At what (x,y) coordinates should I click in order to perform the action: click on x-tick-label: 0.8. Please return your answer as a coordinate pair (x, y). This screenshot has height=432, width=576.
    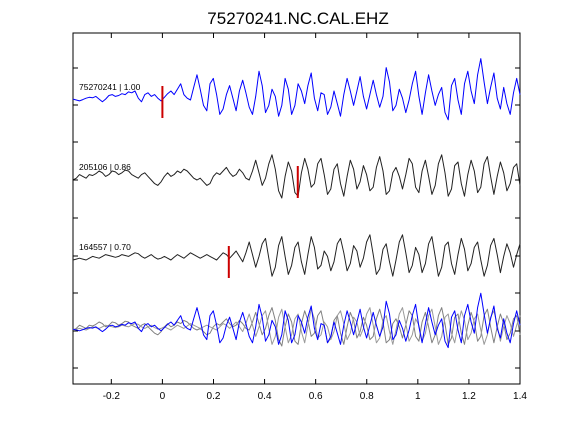
    Looking at the image, I should click on (367, 396).